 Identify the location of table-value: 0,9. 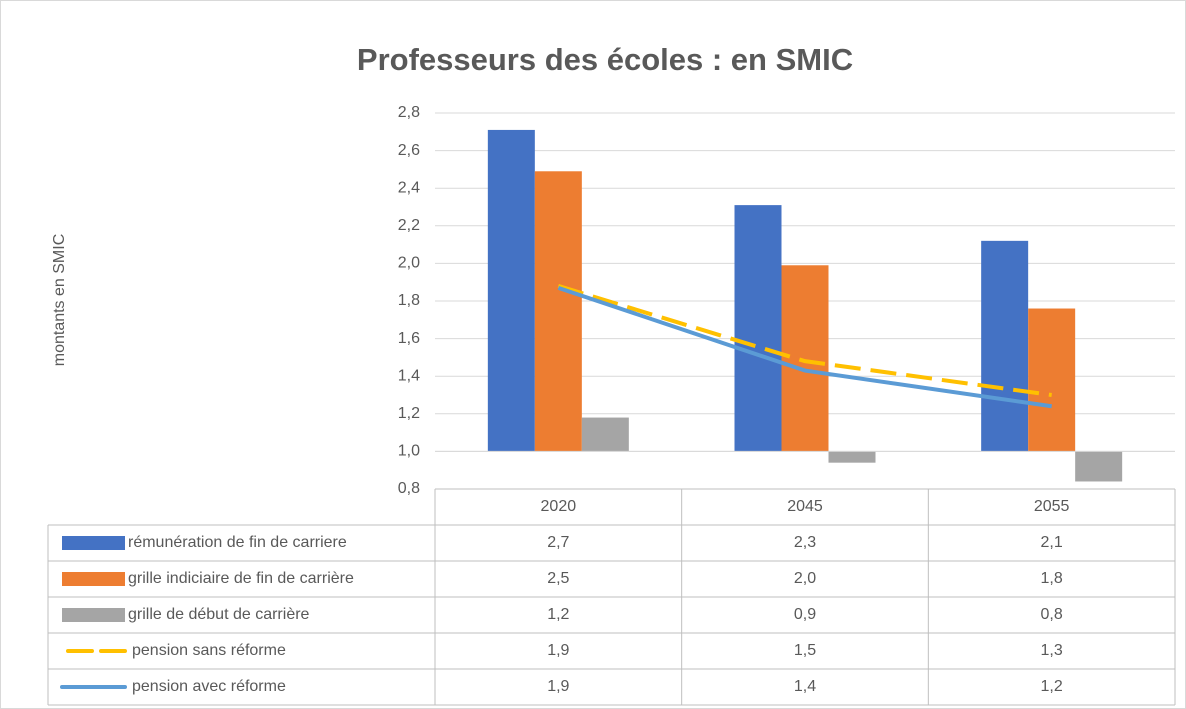
(805, 614).